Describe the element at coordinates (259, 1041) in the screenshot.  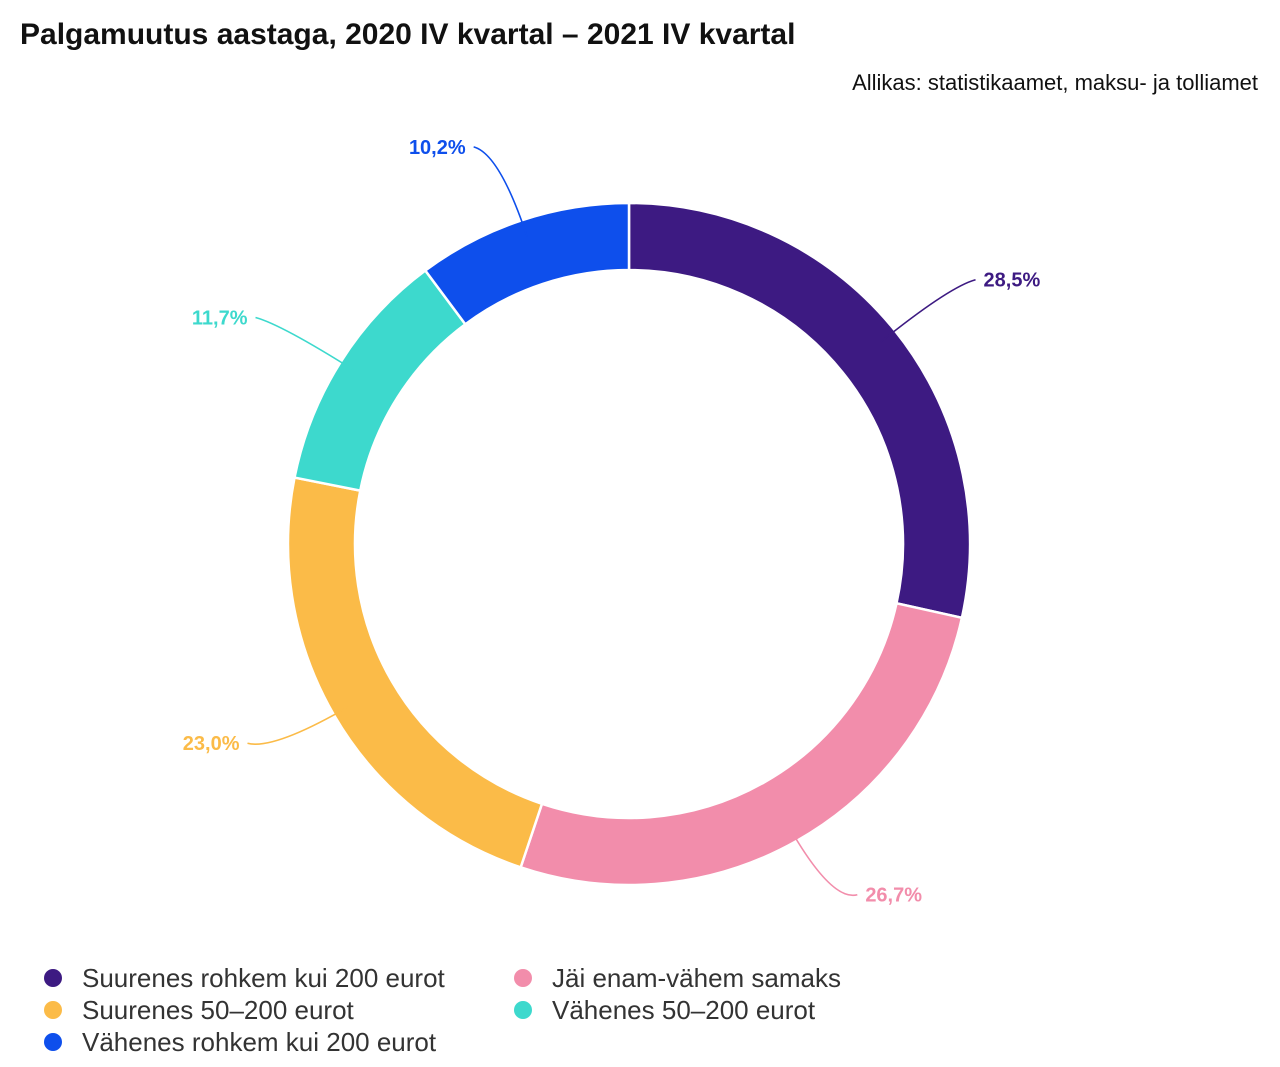
I see `legend-label: Vähenes rohkem kui 200 eurot` at that location.